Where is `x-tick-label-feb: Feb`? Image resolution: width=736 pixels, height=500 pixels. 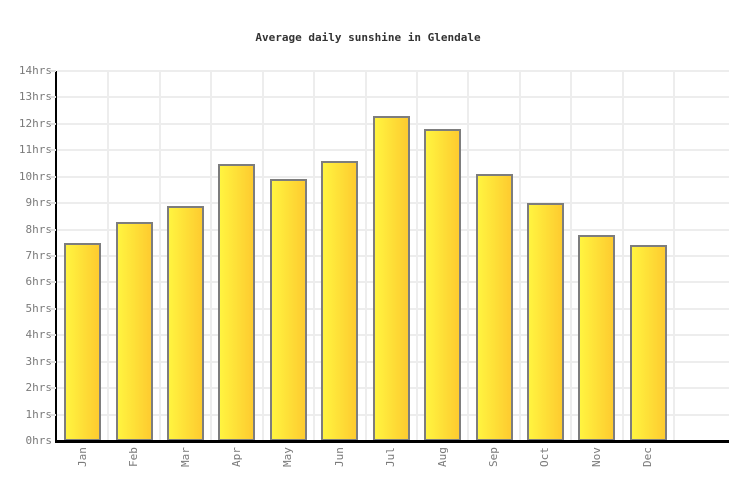 x-tick-label-feb: Feb is located at coordinates (134, 457).